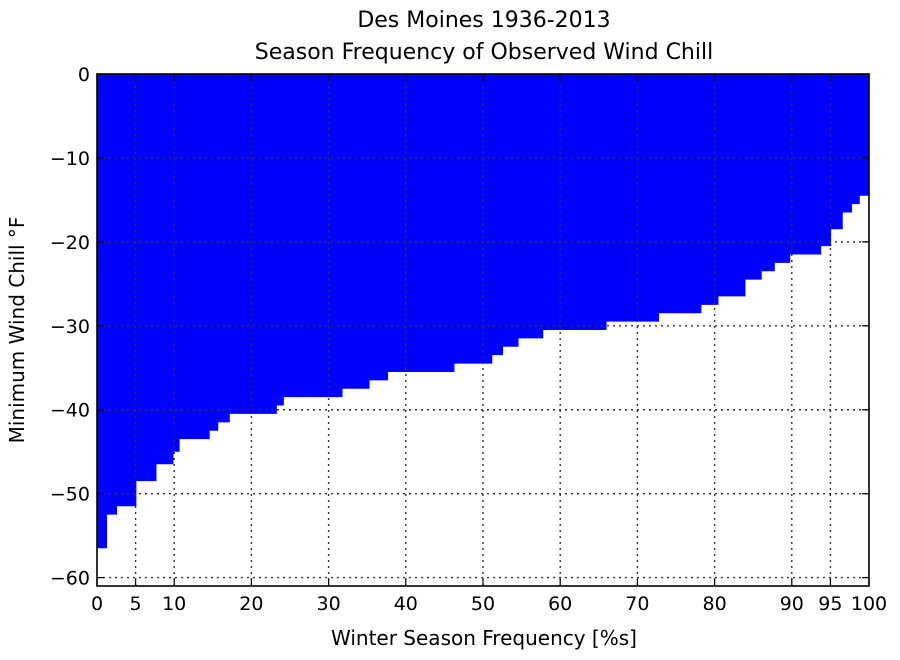  I want to click on x-tick-label: 0, so click(97, 604).